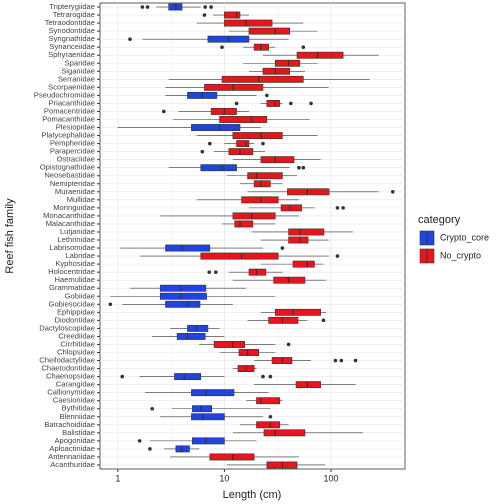 This screenshot has width=504, height=504. What do you see at coordinates (74, 14) in the screenshot?
I see `y-tick-label: Tetrarogidae` at bounding box center [74, 14].